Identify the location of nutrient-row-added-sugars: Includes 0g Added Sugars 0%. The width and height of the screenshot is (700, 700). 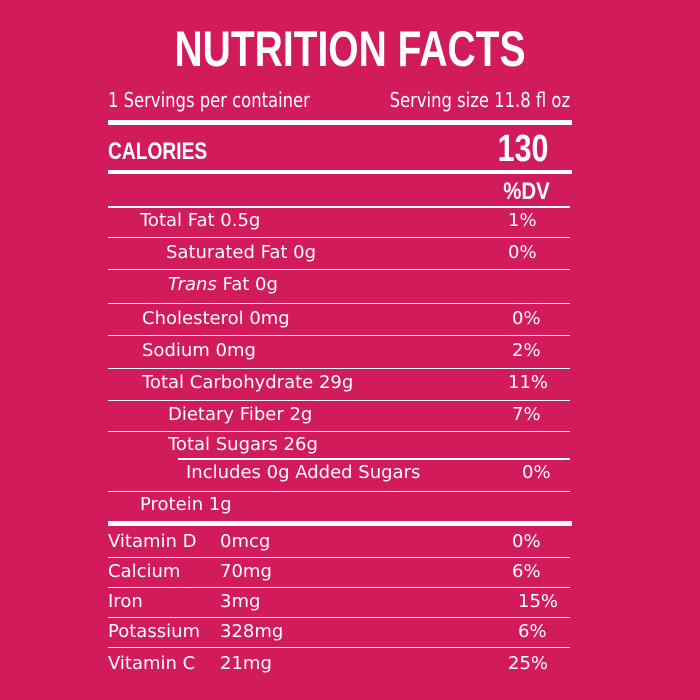
(339, 475).